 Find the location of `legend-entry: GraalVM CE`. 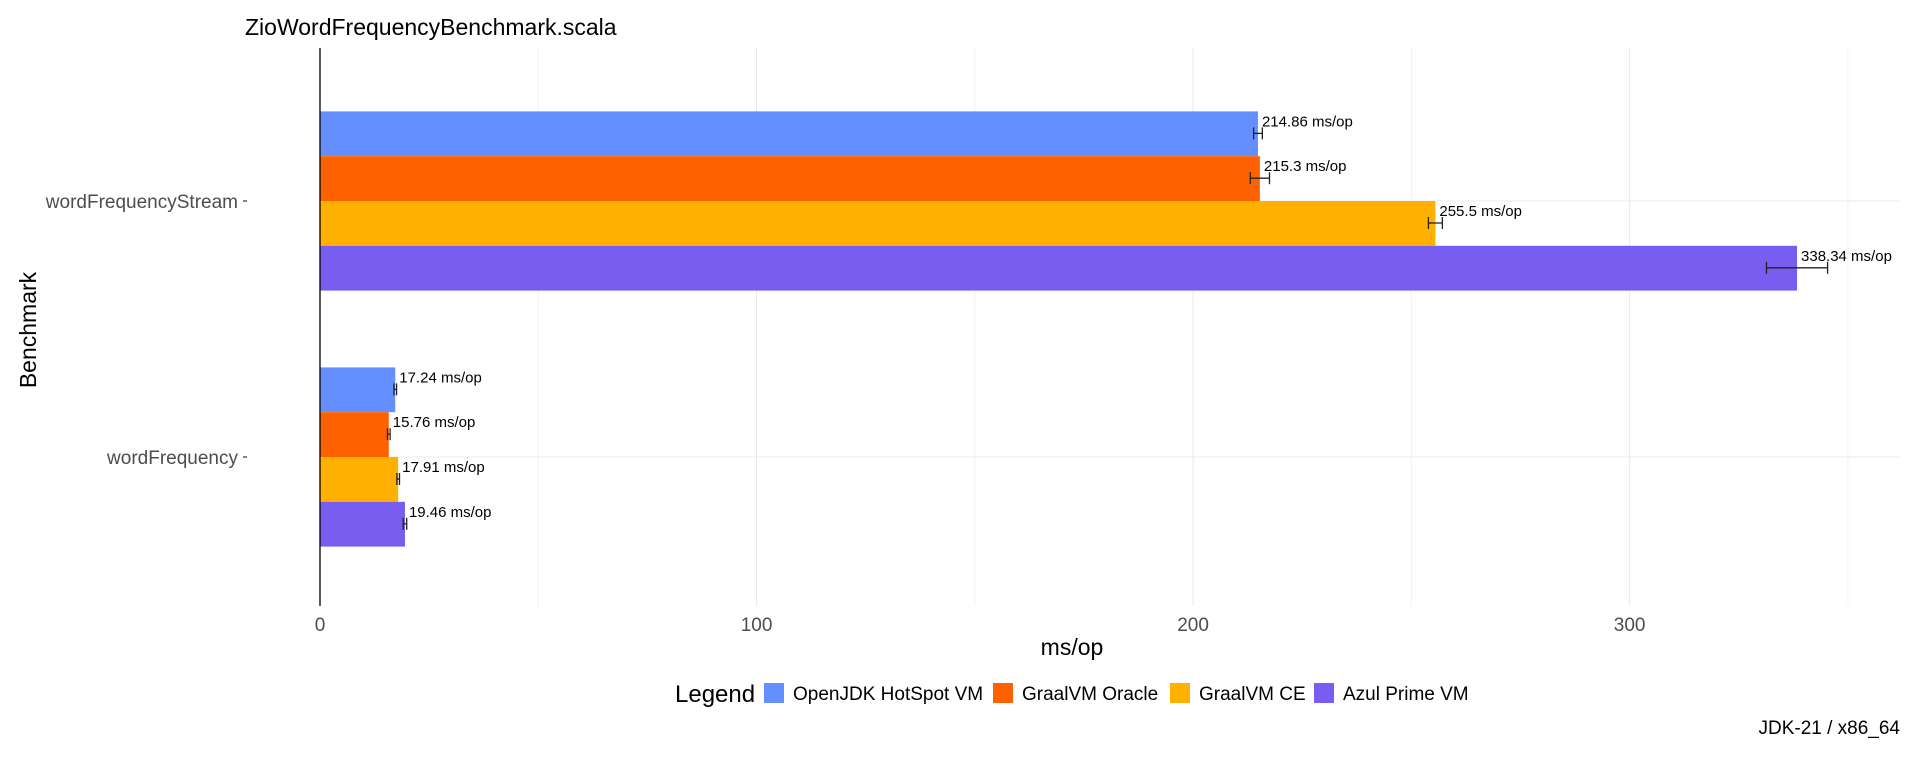

legend-entry: GraalVM CE is located at coordinates (1252, 694).